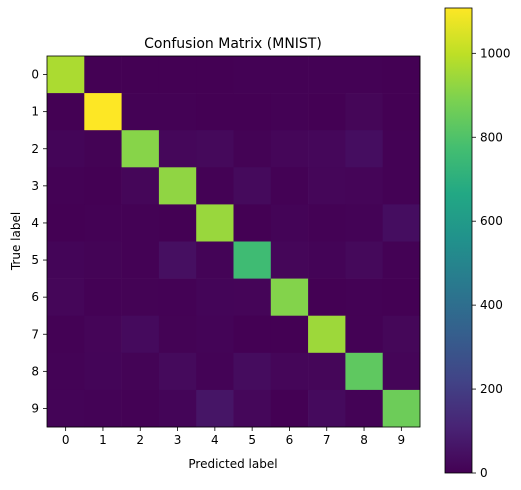 The width and height of the screenshot is (521, 490). Describe the element at coordinates (458, 240) in the screenshot. I see `colorbar` at that location.